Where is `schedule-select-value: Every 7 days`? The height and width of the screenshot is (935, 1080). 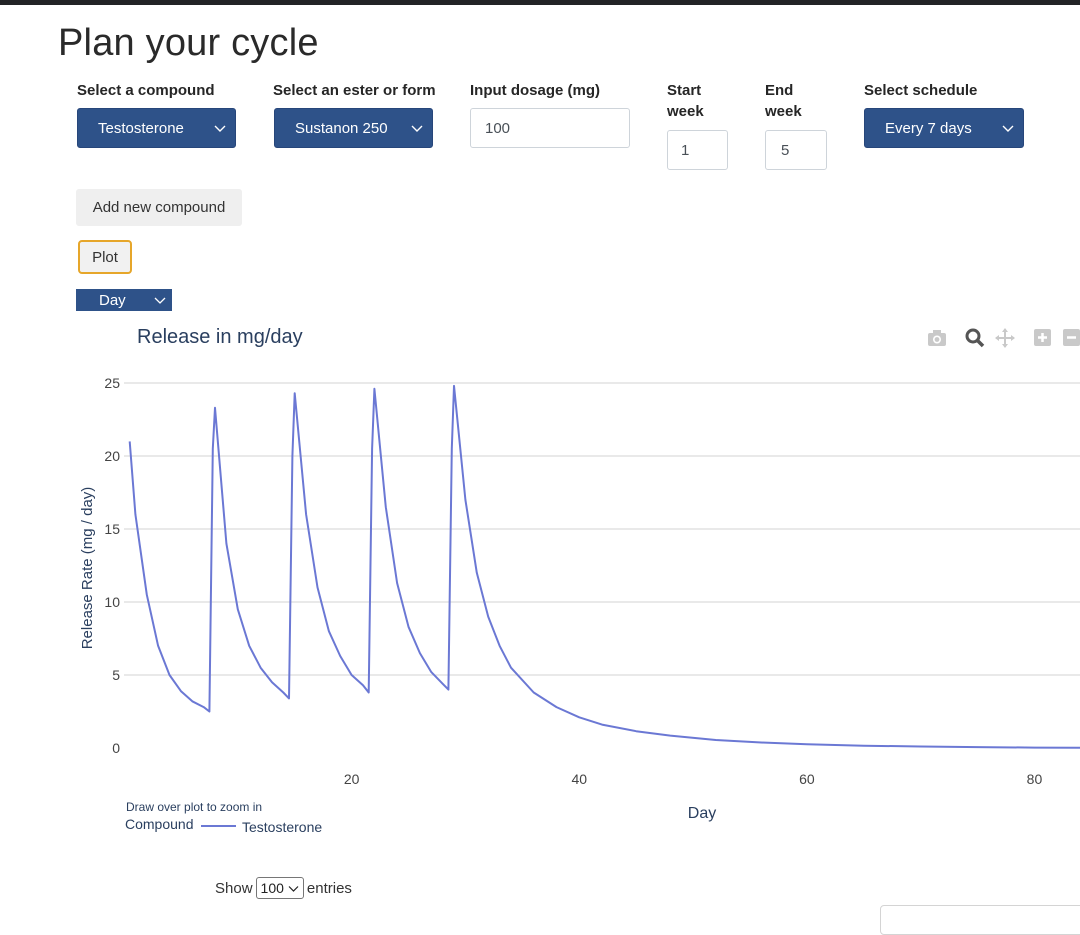 schedule-select-value: Every 7 days is located at coordinates (928, 128).